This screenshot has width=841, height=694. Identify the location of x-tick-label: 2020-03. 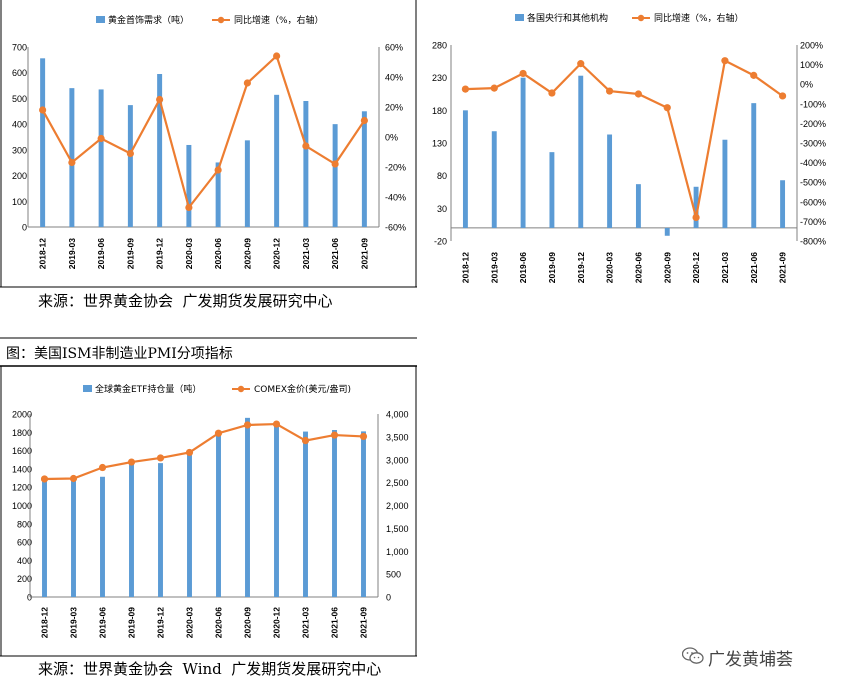
(189, 253).